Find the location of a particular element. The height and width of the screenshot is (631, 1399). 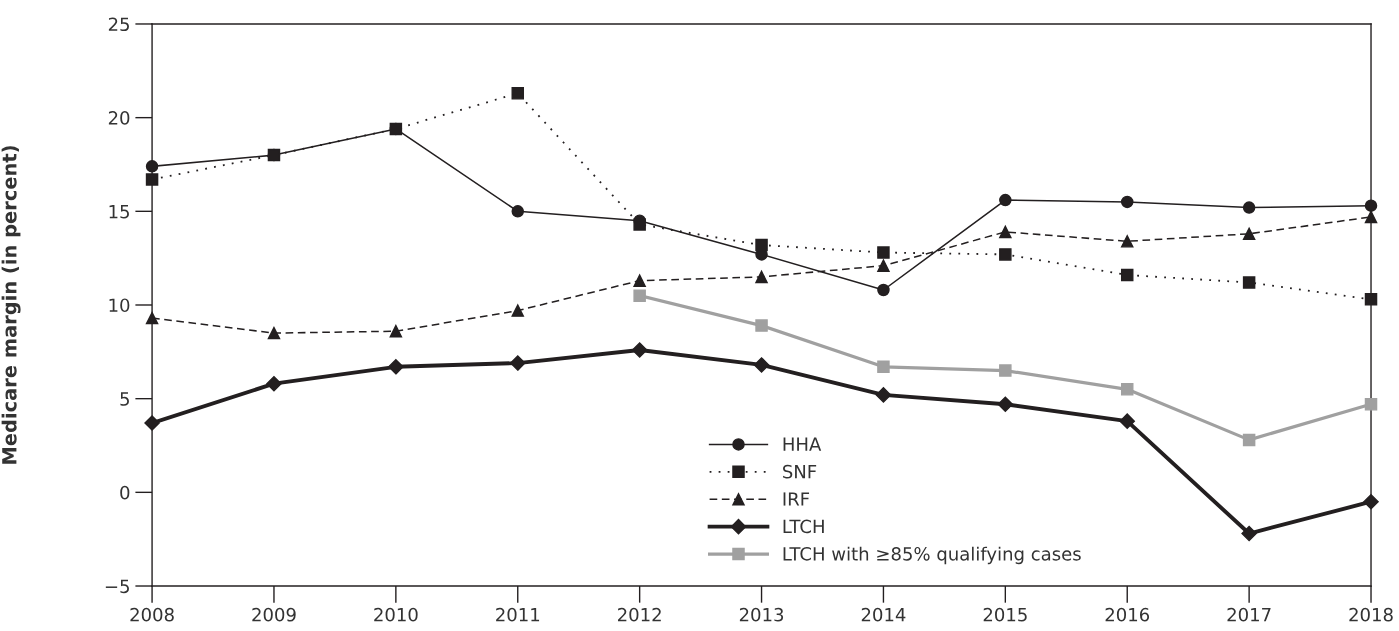

y-tick-label: 5 is located at coordinates (124, 399).